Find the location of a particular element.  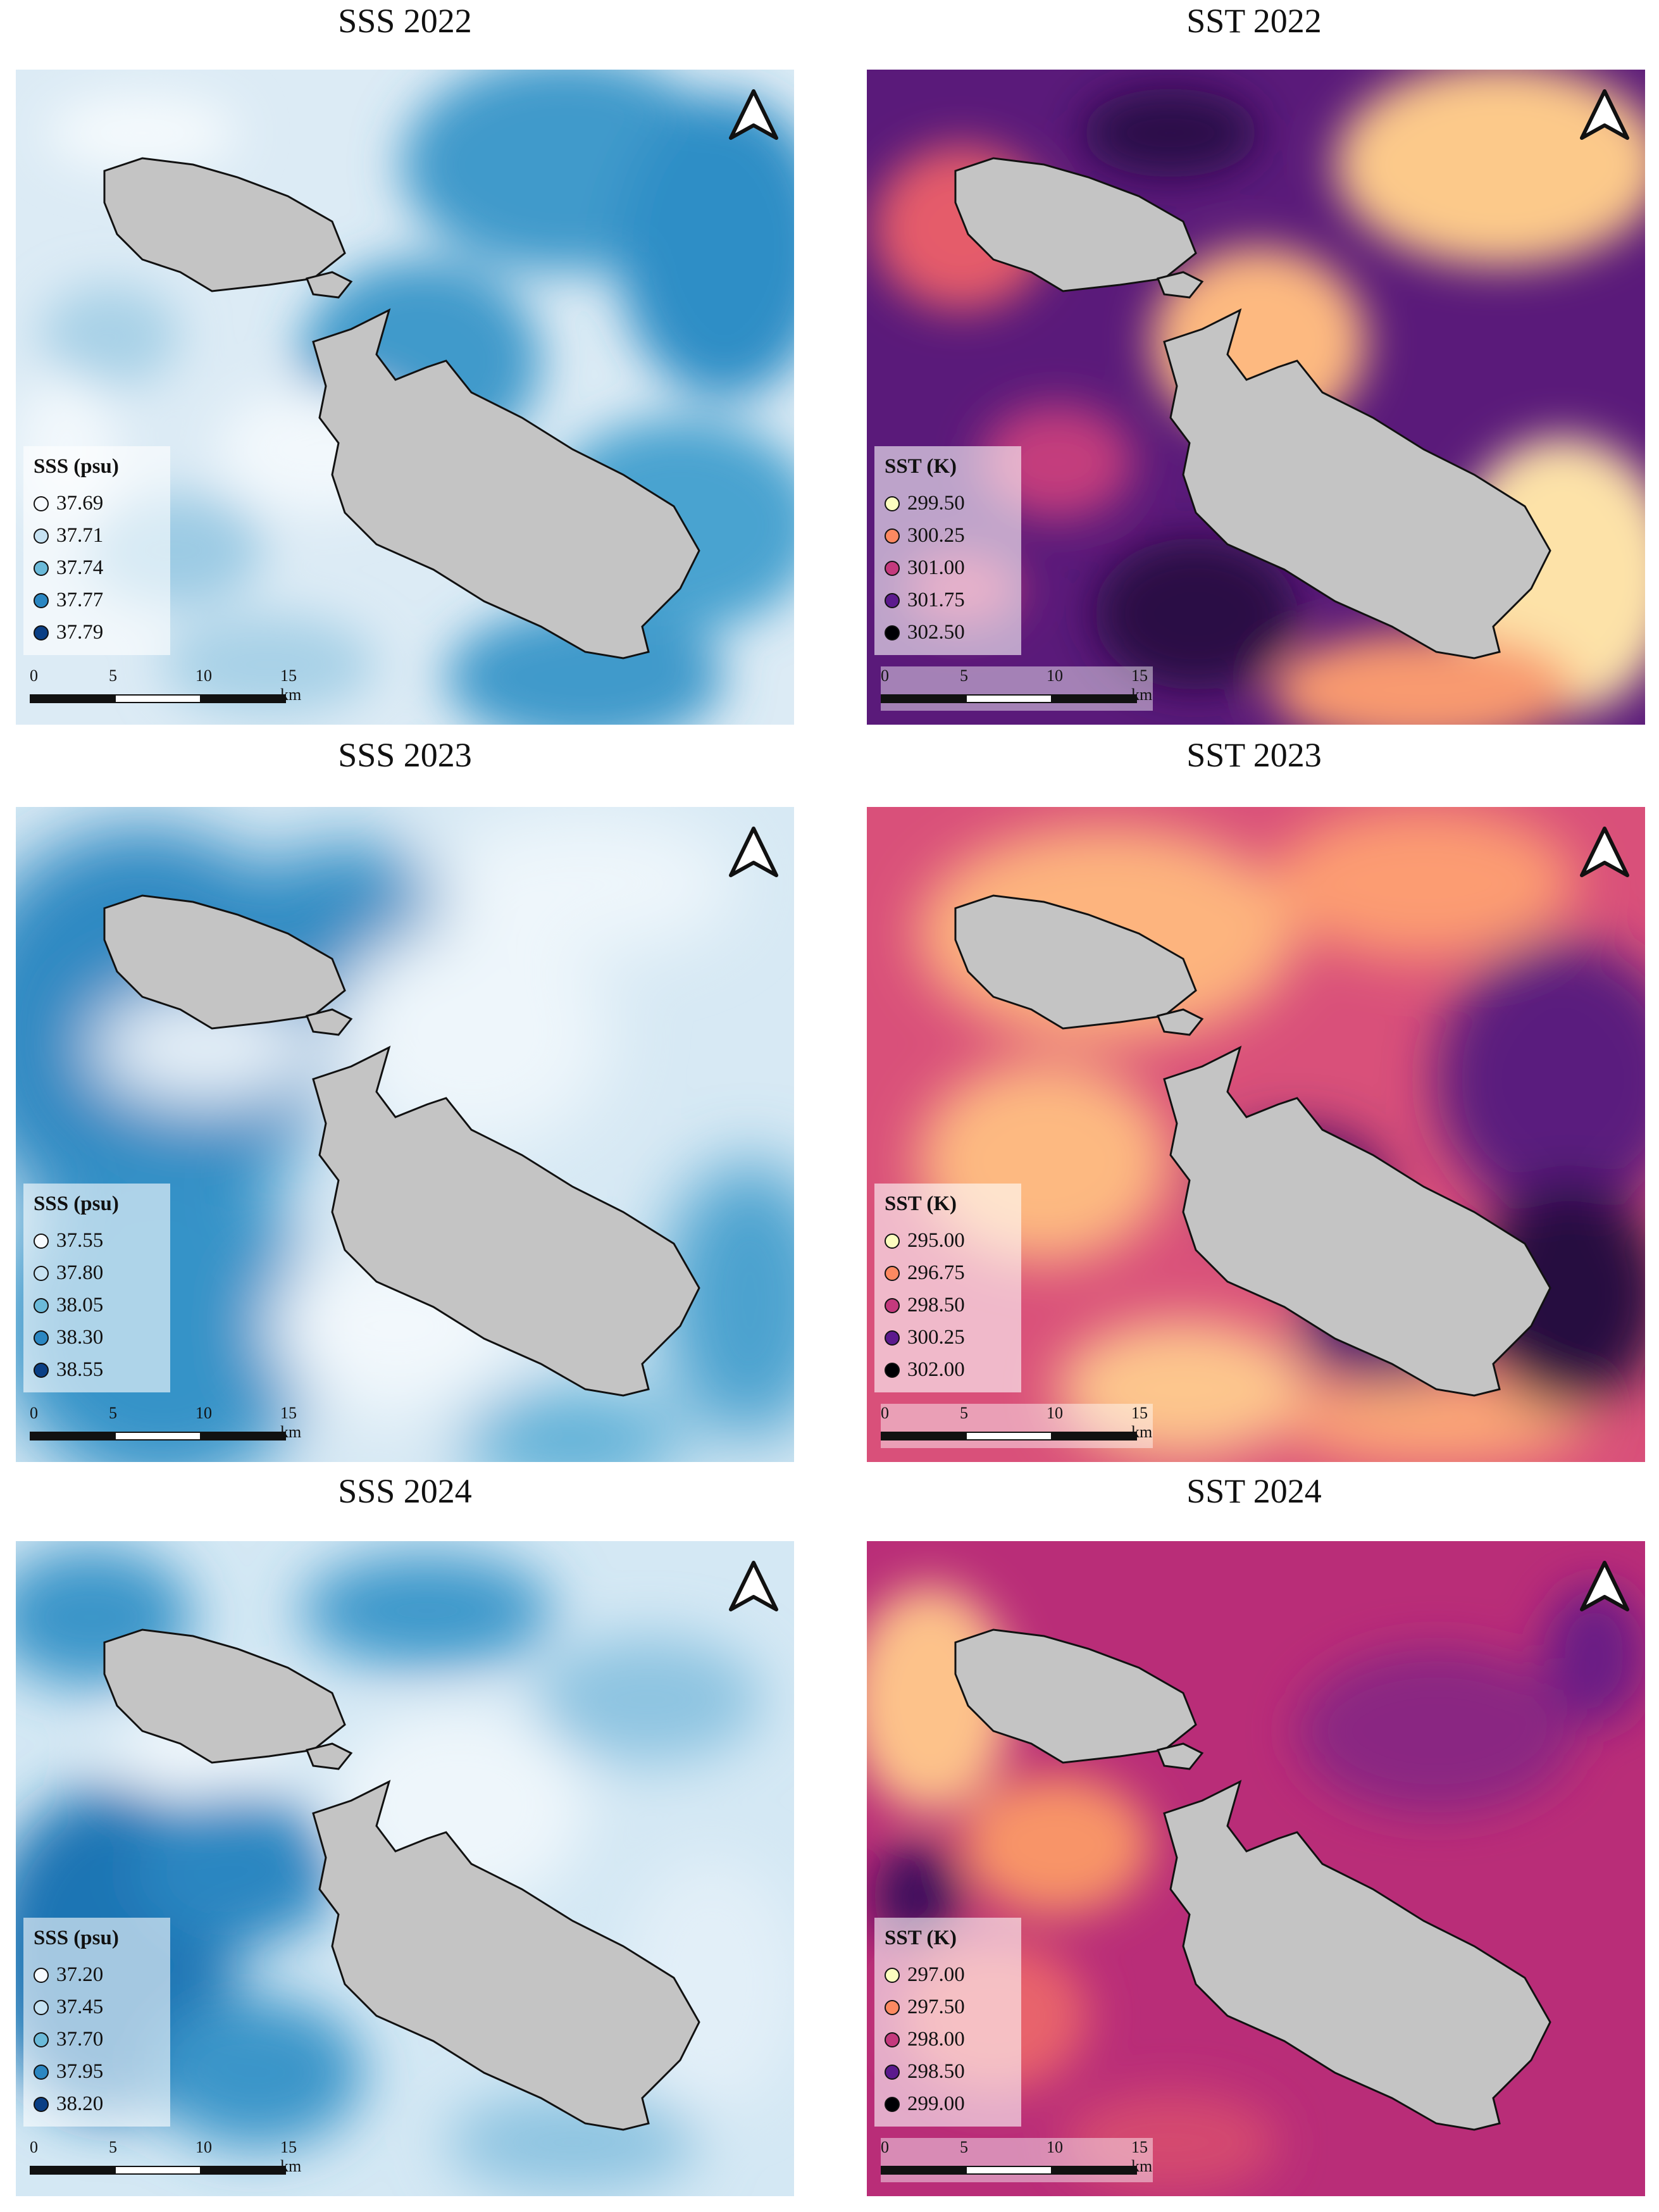

islands is located at coordinates (401, 1146).